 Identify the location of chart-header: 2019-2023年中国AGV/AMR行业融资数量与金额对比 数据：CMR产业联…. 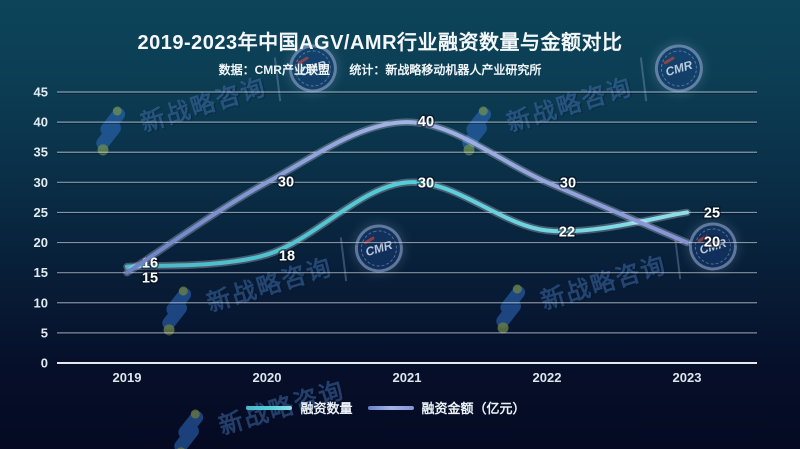
(380, 52).